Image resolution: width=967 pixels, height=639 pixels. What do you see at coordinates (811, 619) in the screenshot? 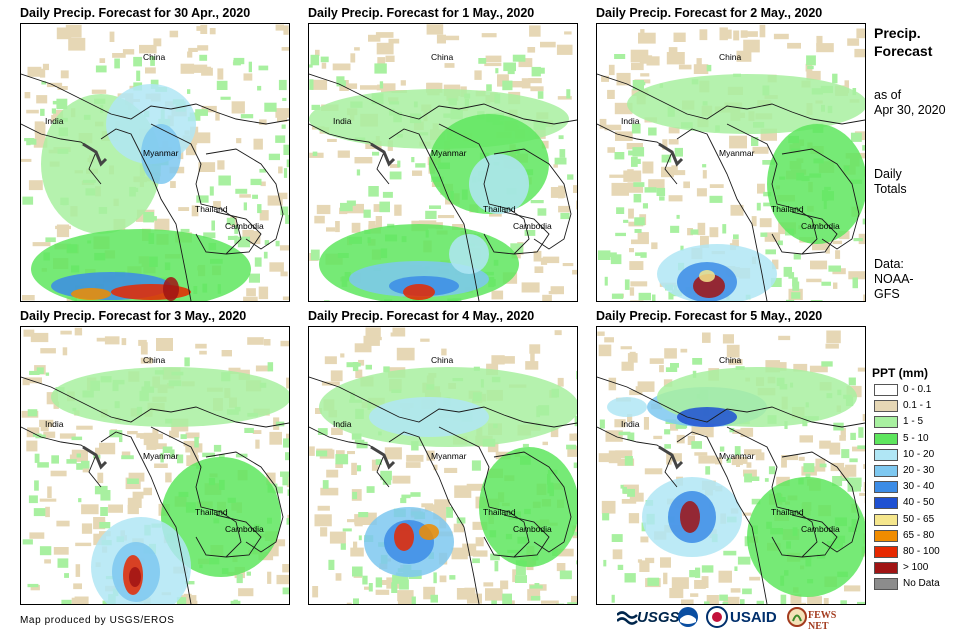
I see `fews-net-logo: FEWS NET` at bounding box center [811, 619].